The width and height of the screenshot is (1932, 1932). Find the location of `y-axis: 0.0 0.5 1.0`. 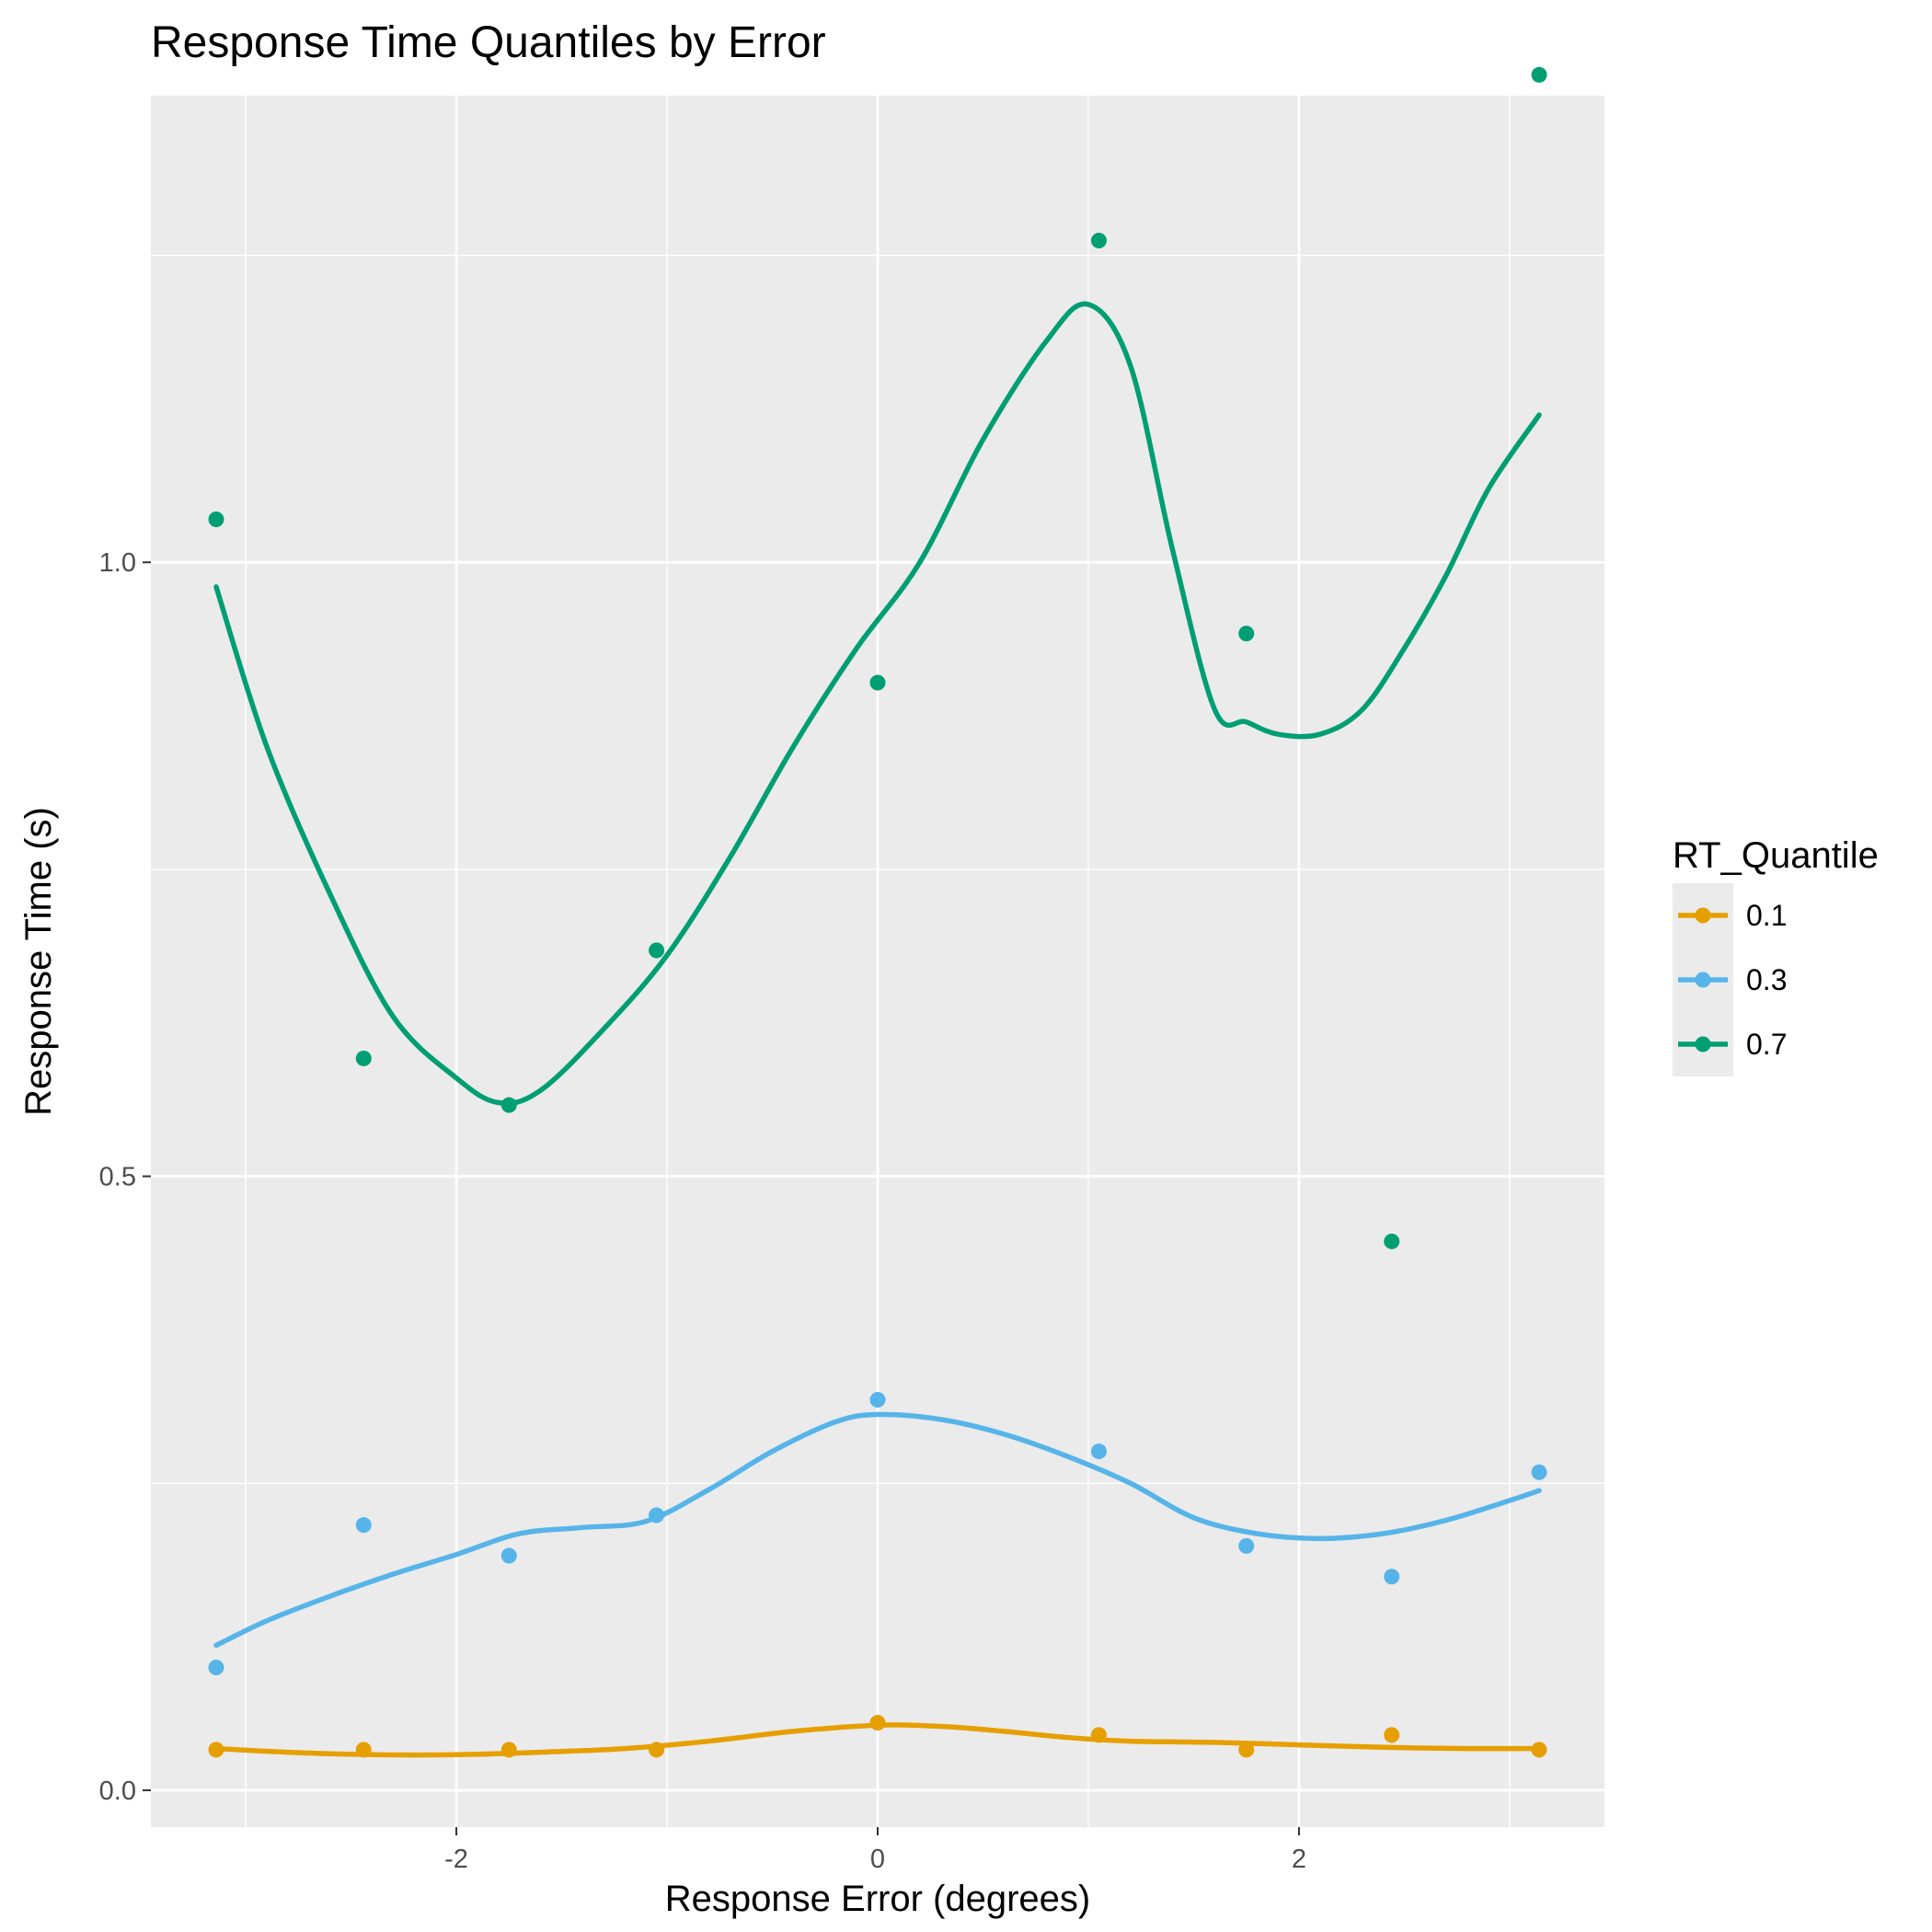

y-axis: 0.0 0.5 1.0 is located at coordinates (125, 1177).